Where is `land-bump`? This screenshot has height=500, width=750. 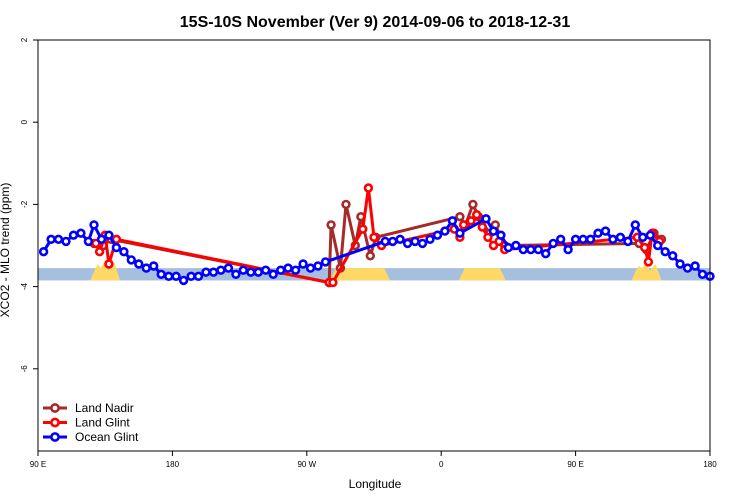
land-bump is located at coordinates (646, 271).